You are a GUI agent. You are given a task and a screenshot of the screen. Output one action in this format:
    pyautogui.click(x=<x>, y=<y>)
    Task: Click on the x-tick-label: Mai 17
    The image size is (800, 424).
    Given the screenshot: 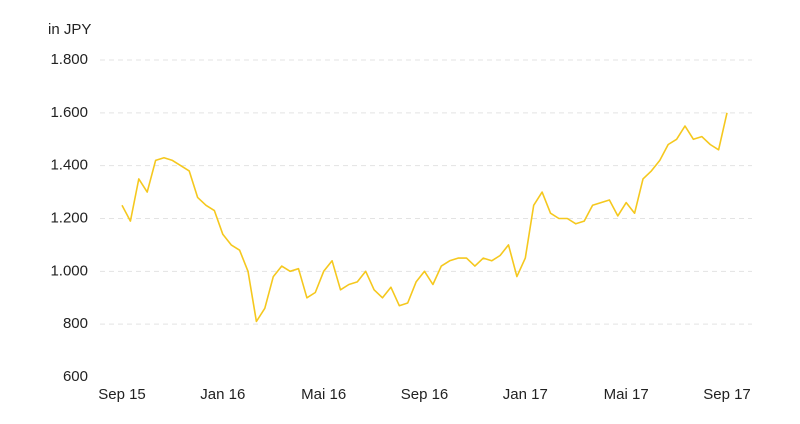 What is the action you would take?
    pyautogui.click(x=626, y=394)
    